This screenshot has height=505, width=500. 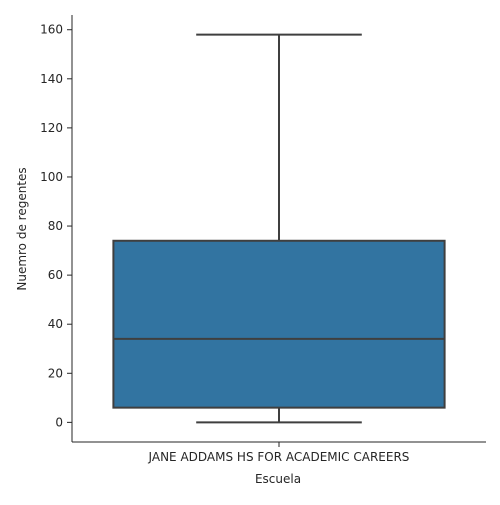 I want to click on y-tick-label: 20, so click(x=55, y=373).